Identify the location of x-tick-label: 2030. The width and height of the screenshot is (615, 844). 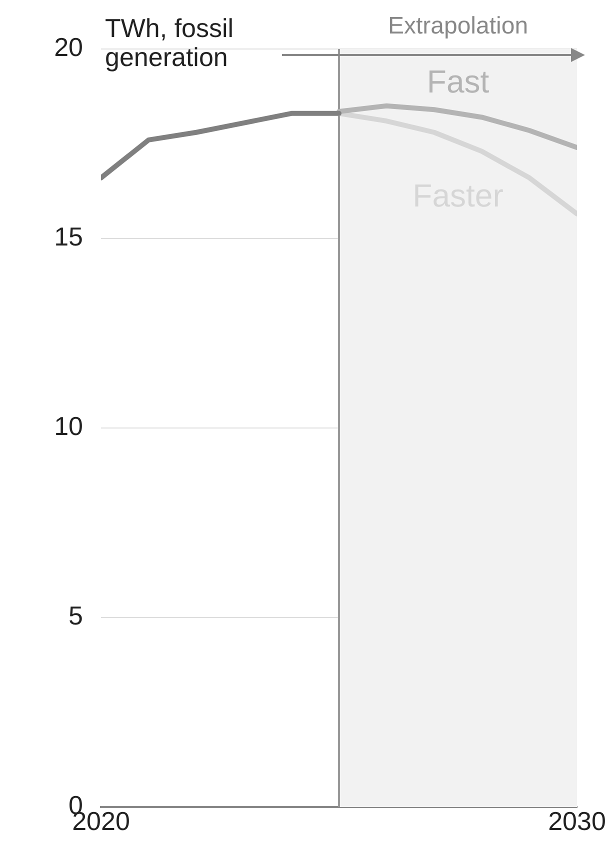
(577, 821).